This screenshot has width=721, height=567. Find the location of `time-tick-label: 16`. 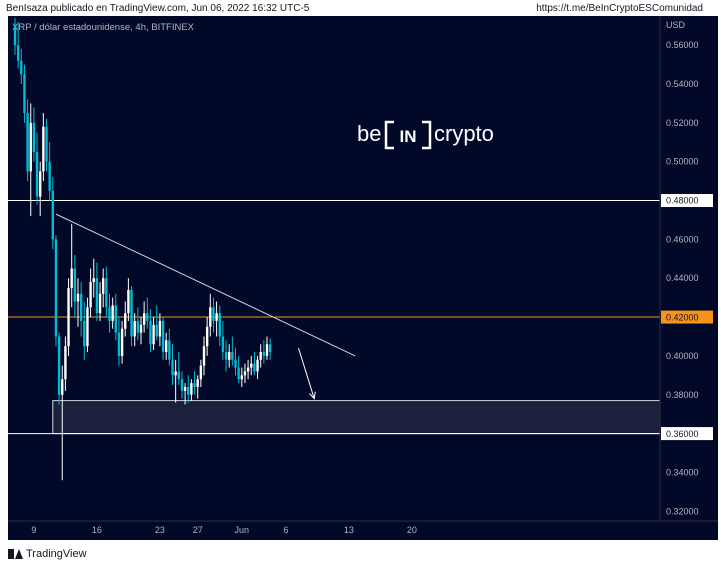

time-tick-label: 16 is located at coordinates (97, 530).